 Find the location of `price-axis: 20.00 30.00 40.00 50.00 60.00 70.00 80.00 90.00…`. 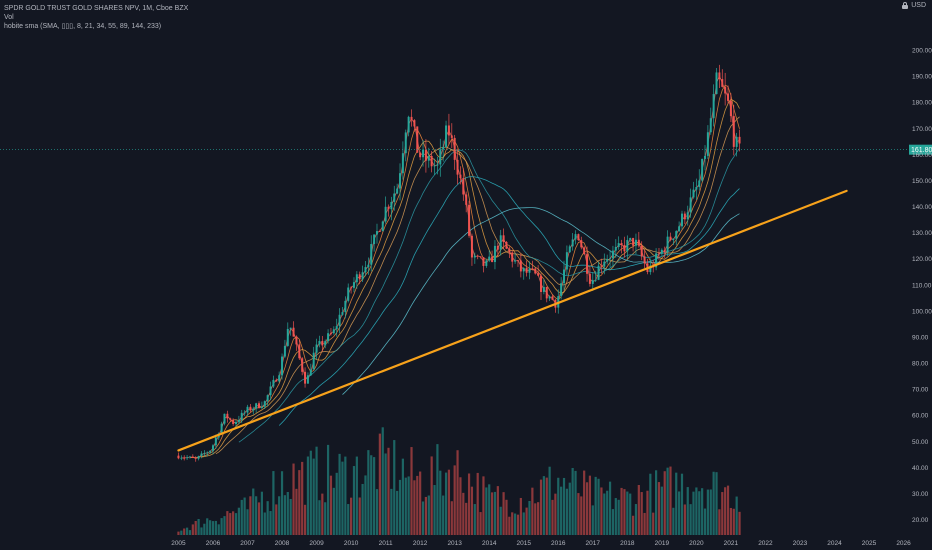

price-axis: 20.00 30.00 40.00 50.00 60.00 70.00 80.00 90.00… is located at coordinates (922, 286).